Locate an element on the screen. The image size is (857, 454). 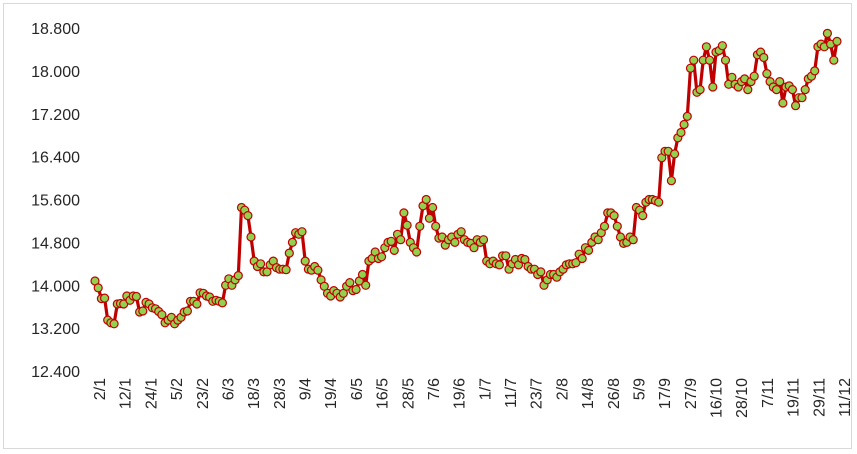
y-tick-label: 18.800 is located at coordinates (55, 29).